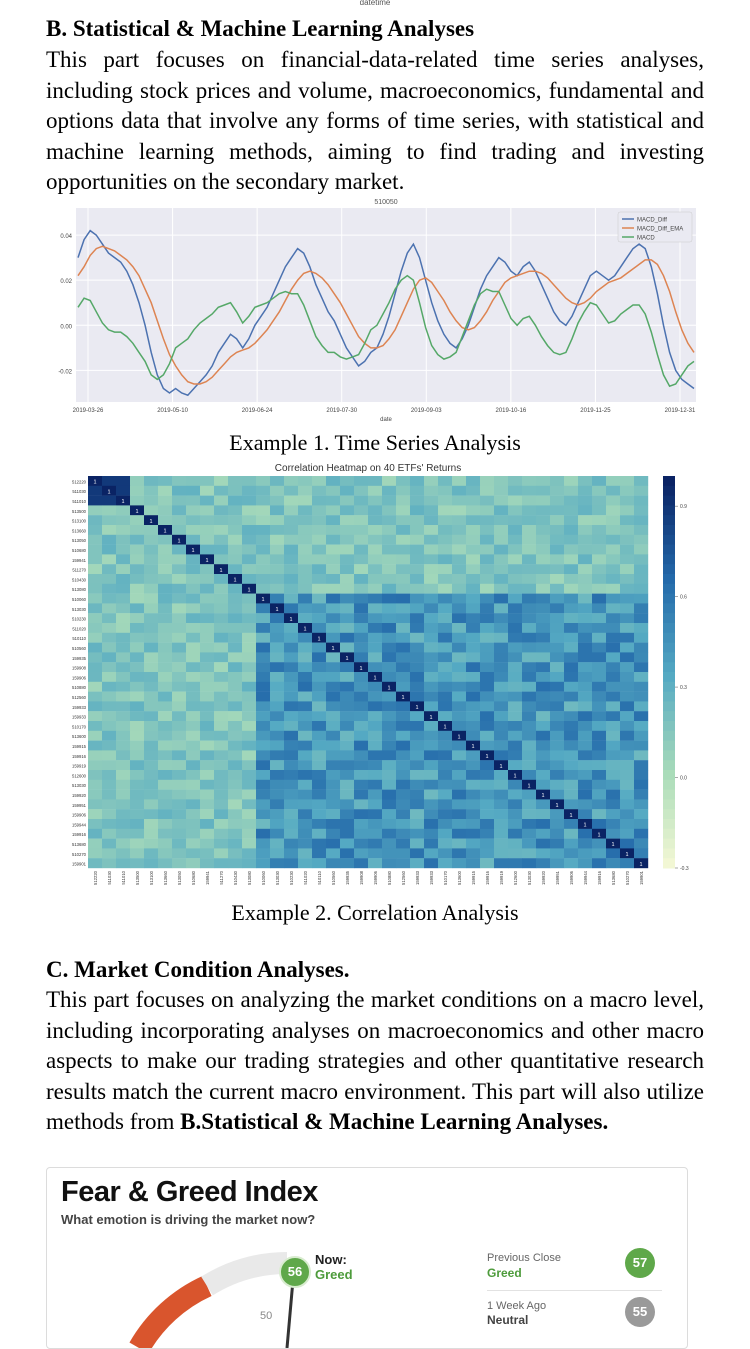 The image size is (750, 1349). I want to click on heatmap-row-label: 510270, so click(79, 854).